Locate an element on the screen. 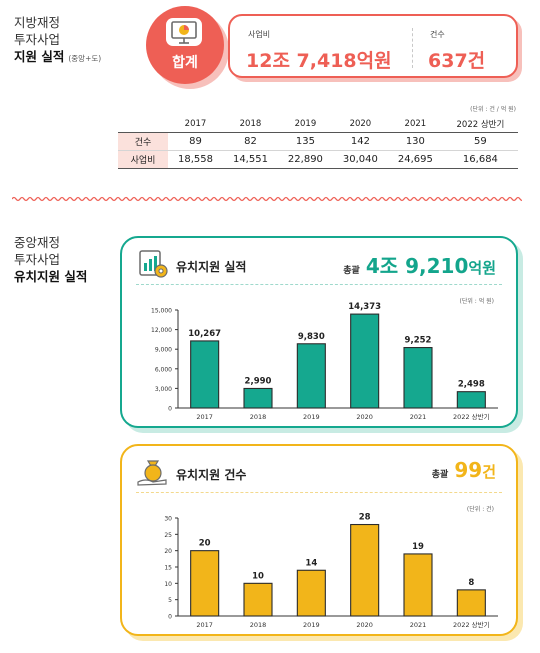  section2-title-line1: 중앙재정 is located at coordinates (37, 242).